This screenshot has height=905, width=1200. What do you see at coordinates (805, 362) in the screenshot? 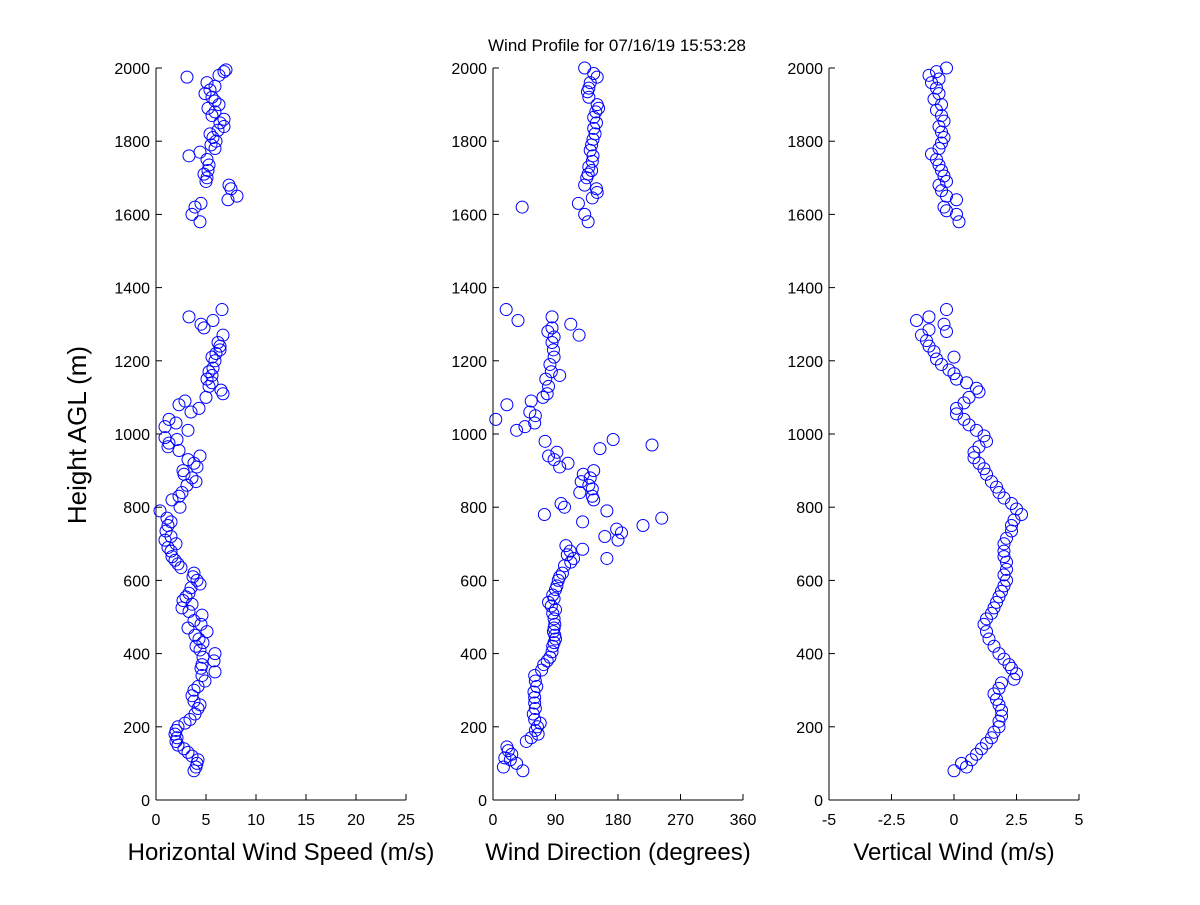
I see `vertical-wind-y-tick-label: 1200` at bounding box center [805, 362].